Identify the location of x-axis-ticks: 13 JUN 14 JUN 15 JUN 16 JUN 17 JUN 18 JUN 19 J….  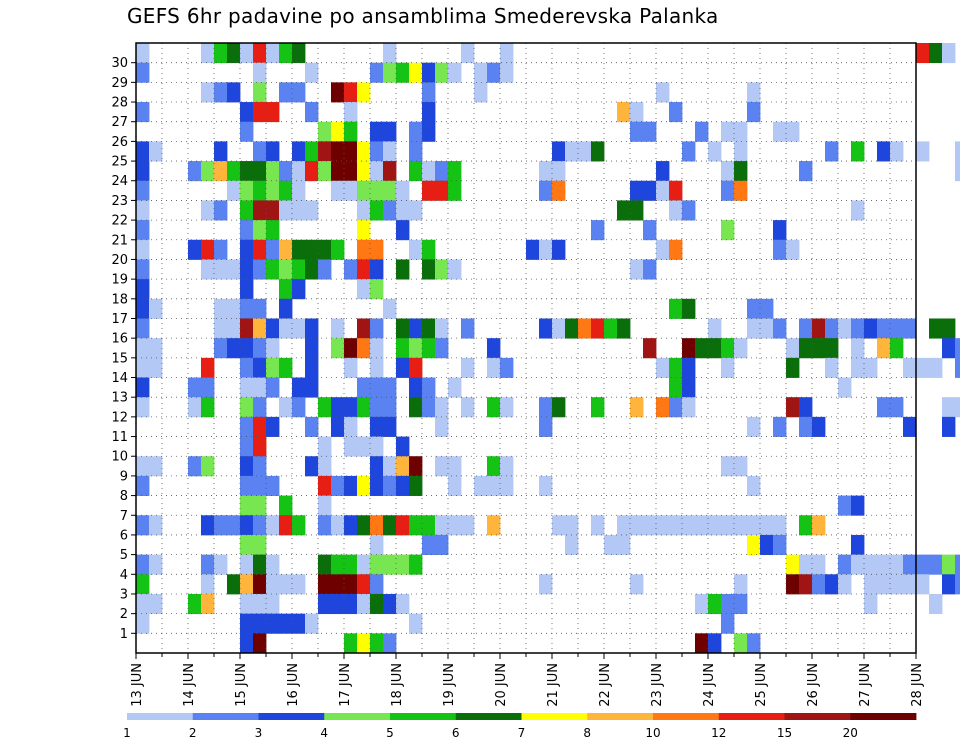
(527, 680).